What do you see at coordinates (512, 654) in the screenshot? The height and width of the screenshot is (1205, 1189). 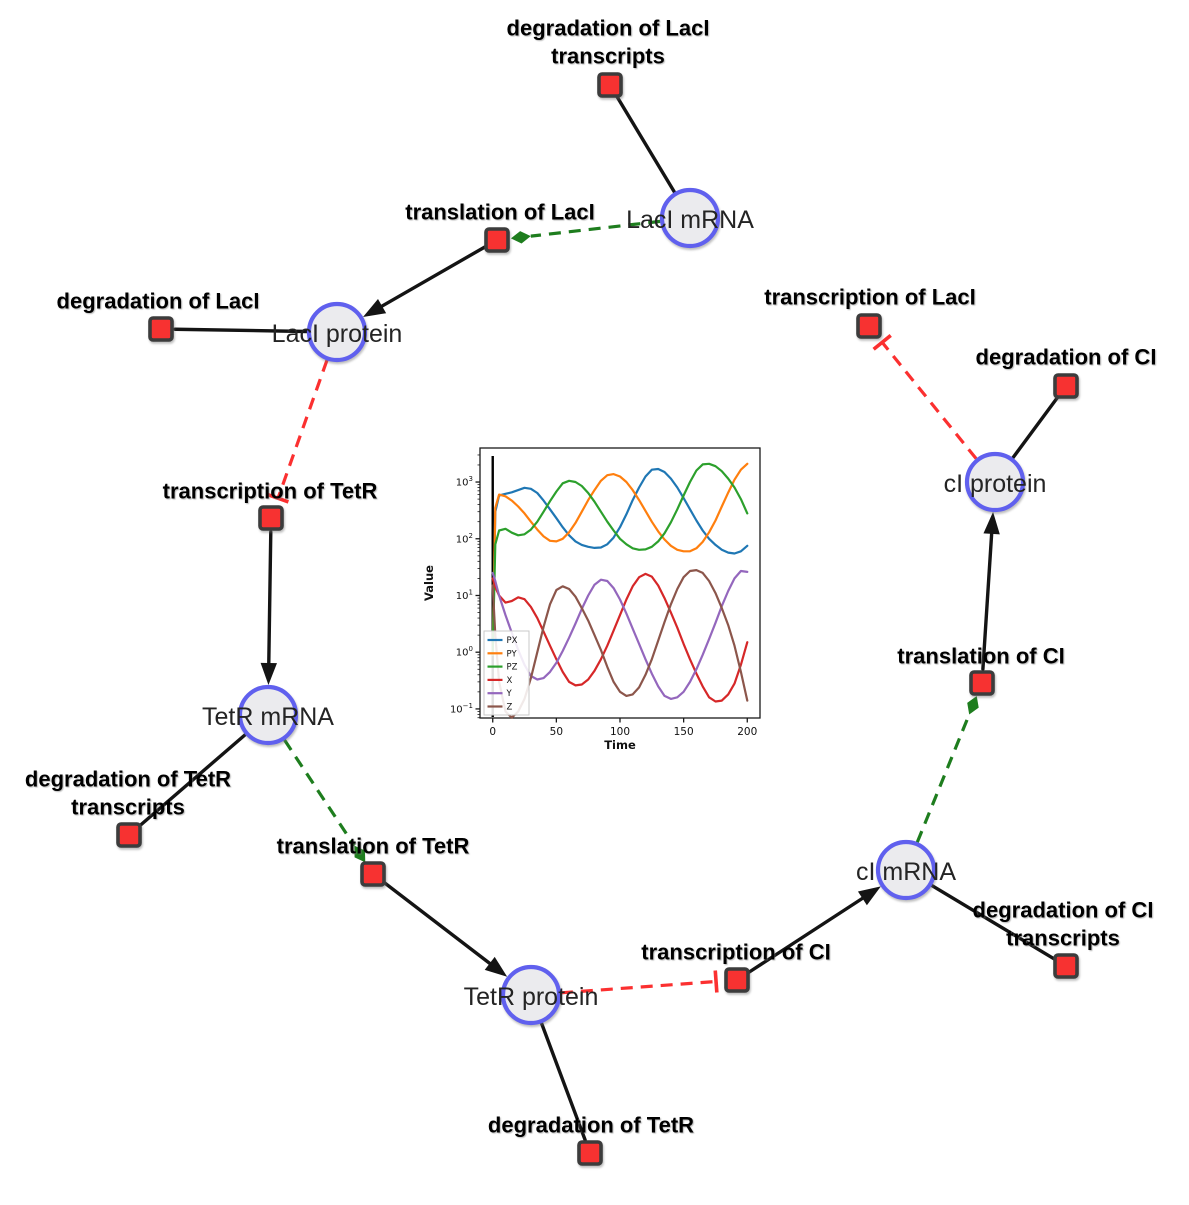 I see `legend-label: PY` at bounding box center [512, 654].